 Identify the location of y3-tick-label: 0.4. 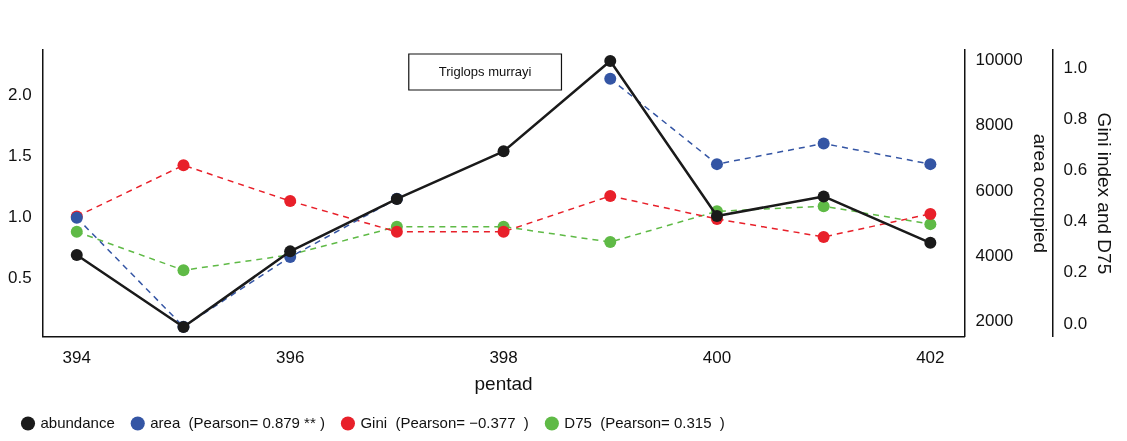
(1075, 221).